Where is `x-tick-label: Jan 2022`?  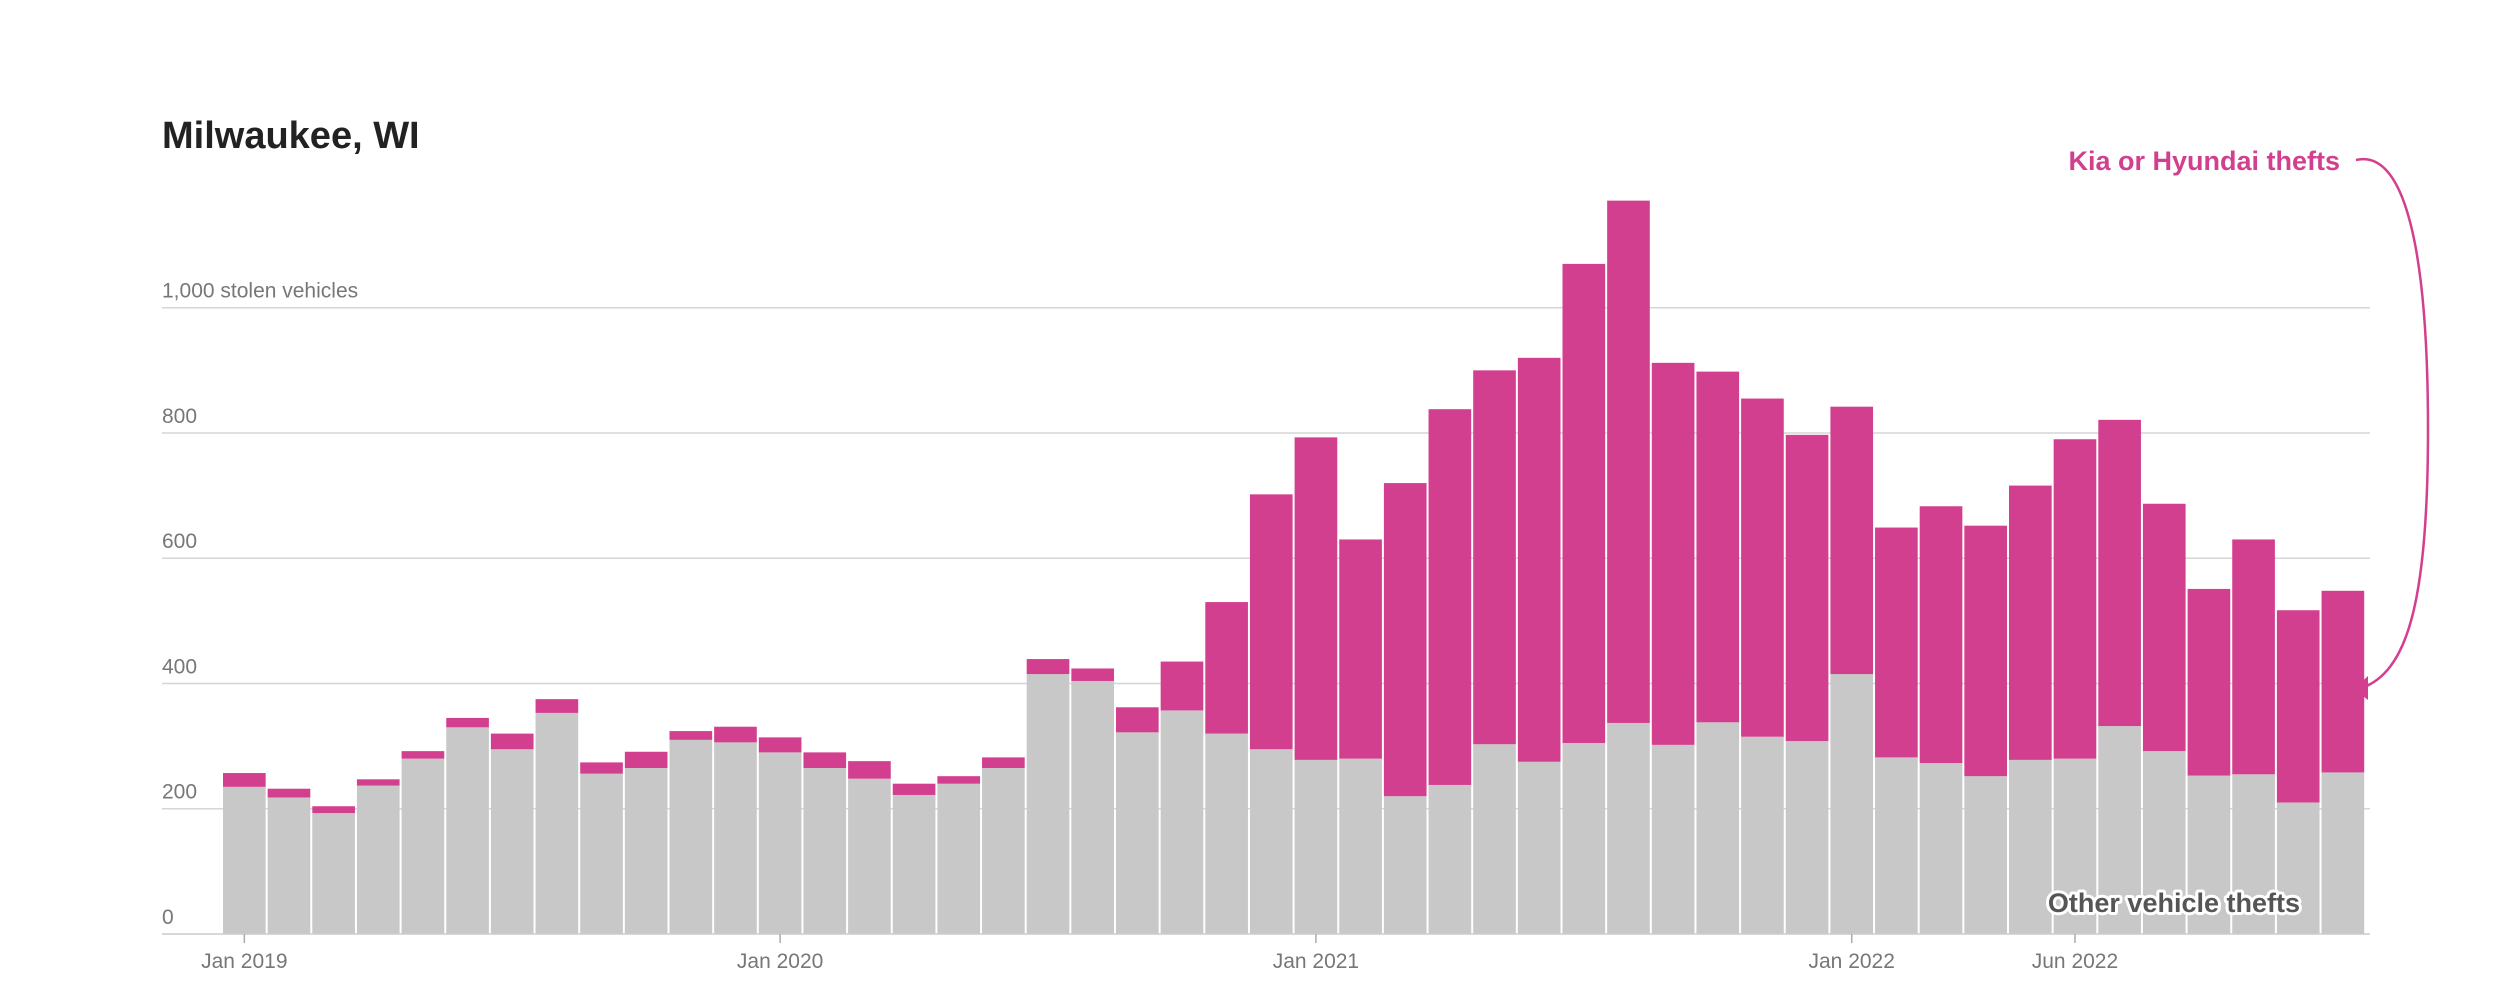
x-tick-label: Jan 2022 is located at coordinates (1852, 961).